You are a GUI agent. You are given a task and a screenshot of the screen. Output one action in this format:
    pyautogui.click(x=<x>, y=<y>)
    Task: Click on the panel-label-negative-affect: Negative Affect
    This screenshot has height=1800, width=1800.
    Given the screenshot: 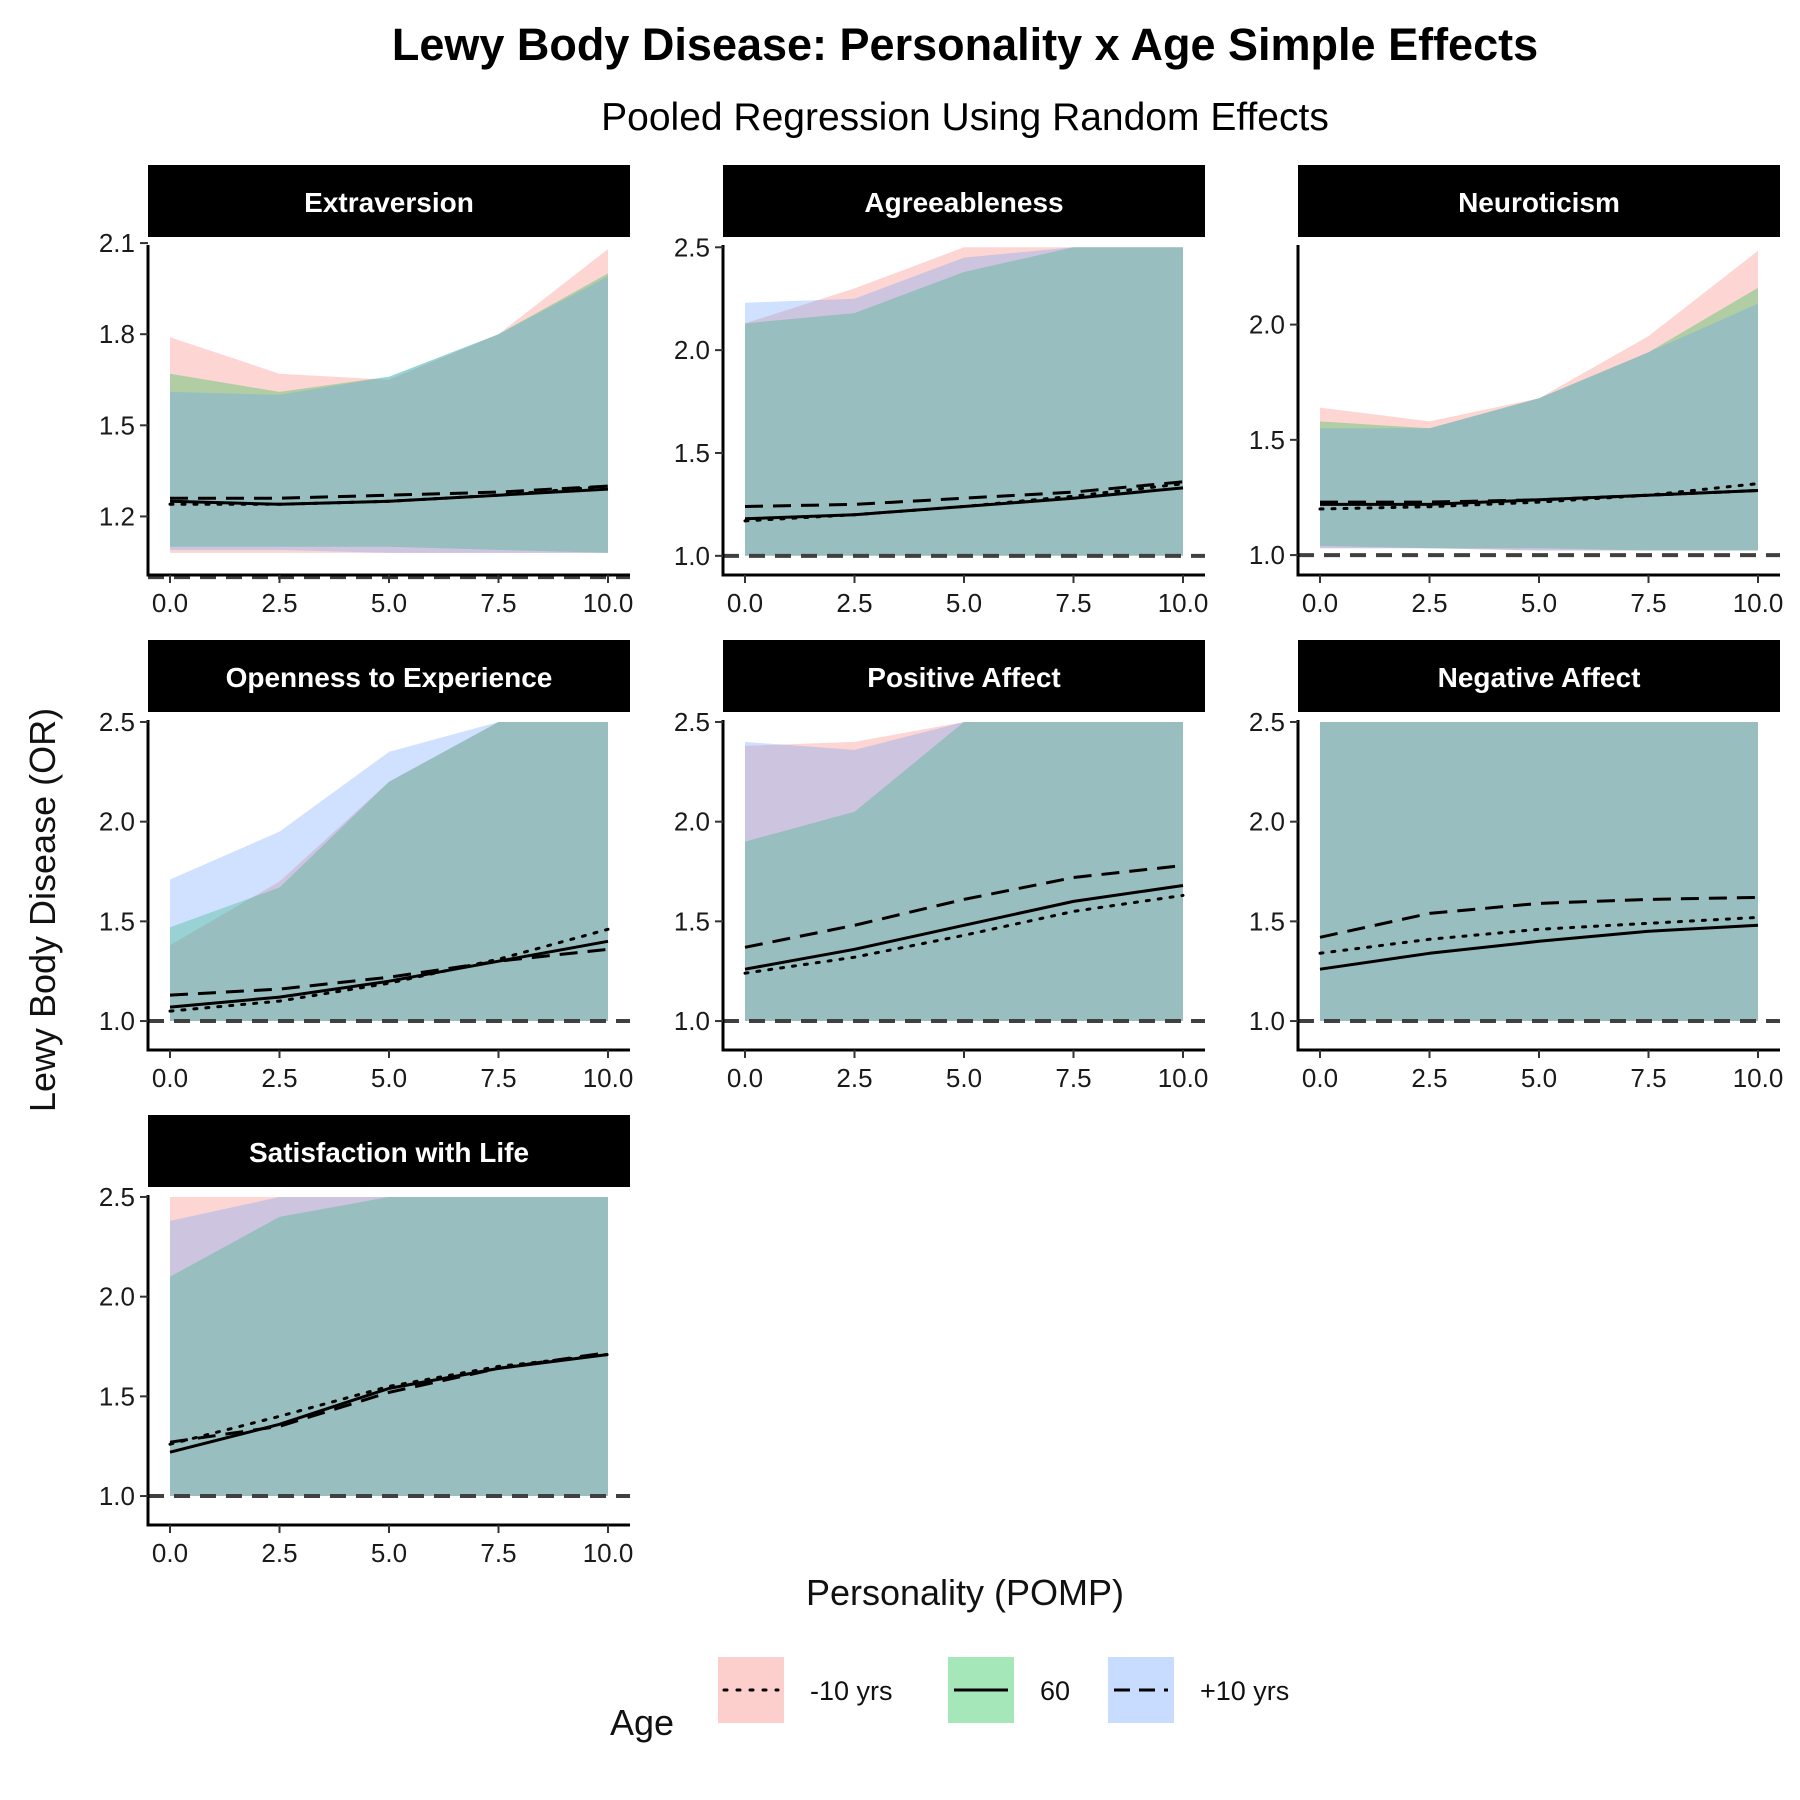 What is the action you would take?
    pyautogui.click(x=1539, y=677)
    